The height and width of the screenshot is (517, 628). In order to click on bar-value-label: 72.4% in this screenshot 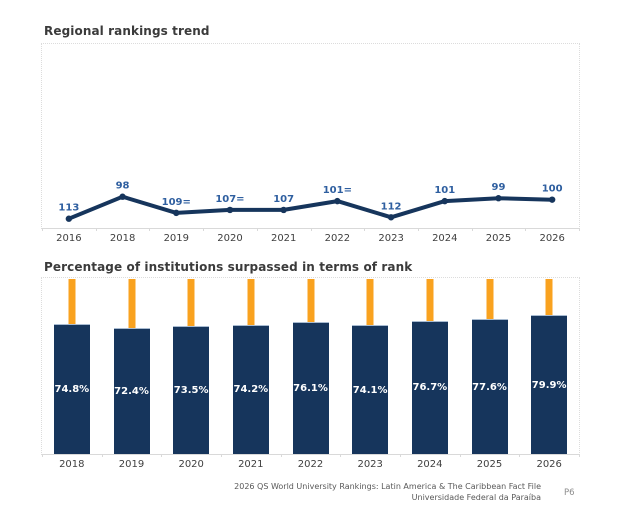, I will do `click(131, 391)`.